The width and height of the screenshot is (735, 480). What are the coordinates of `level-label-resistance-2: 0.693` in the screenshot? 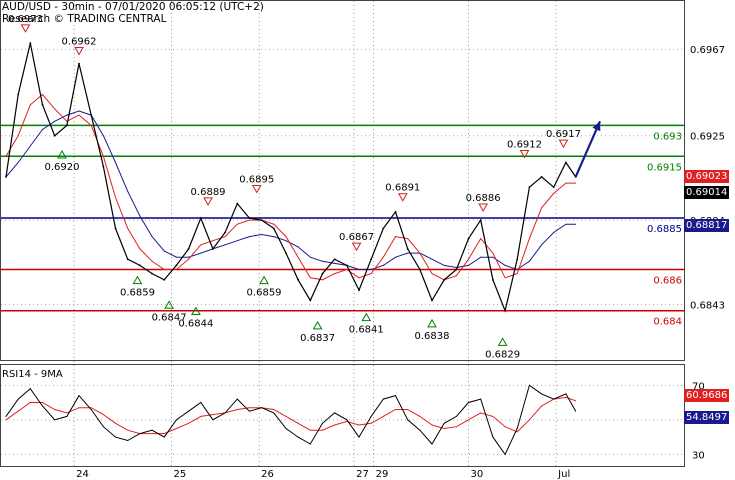 It's located at (667, 136).